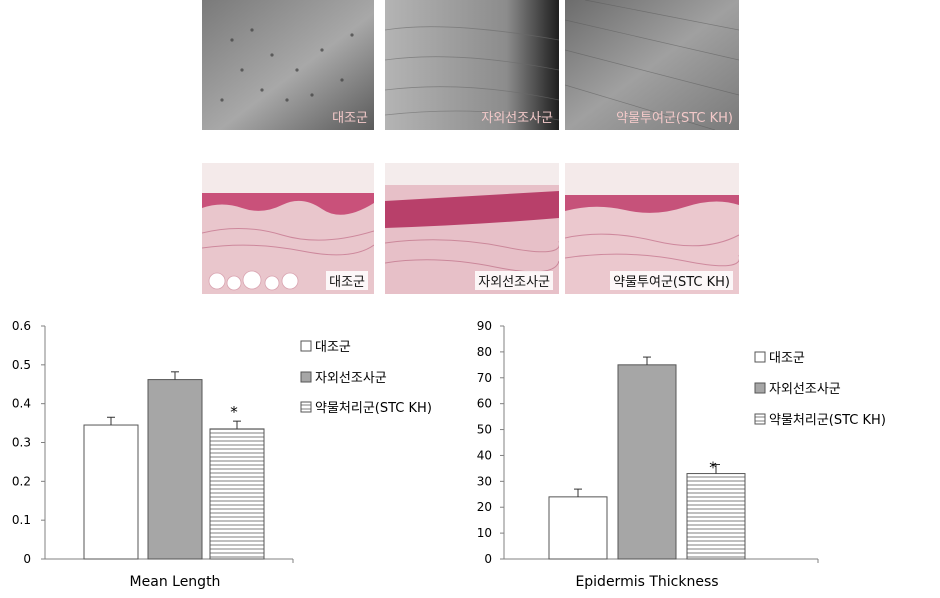 The image size is (940, 598). What do you see at coordinates (484, 378) in the screenshot?
I see `y-tick-label: 70` at bounding box center [484, 378].